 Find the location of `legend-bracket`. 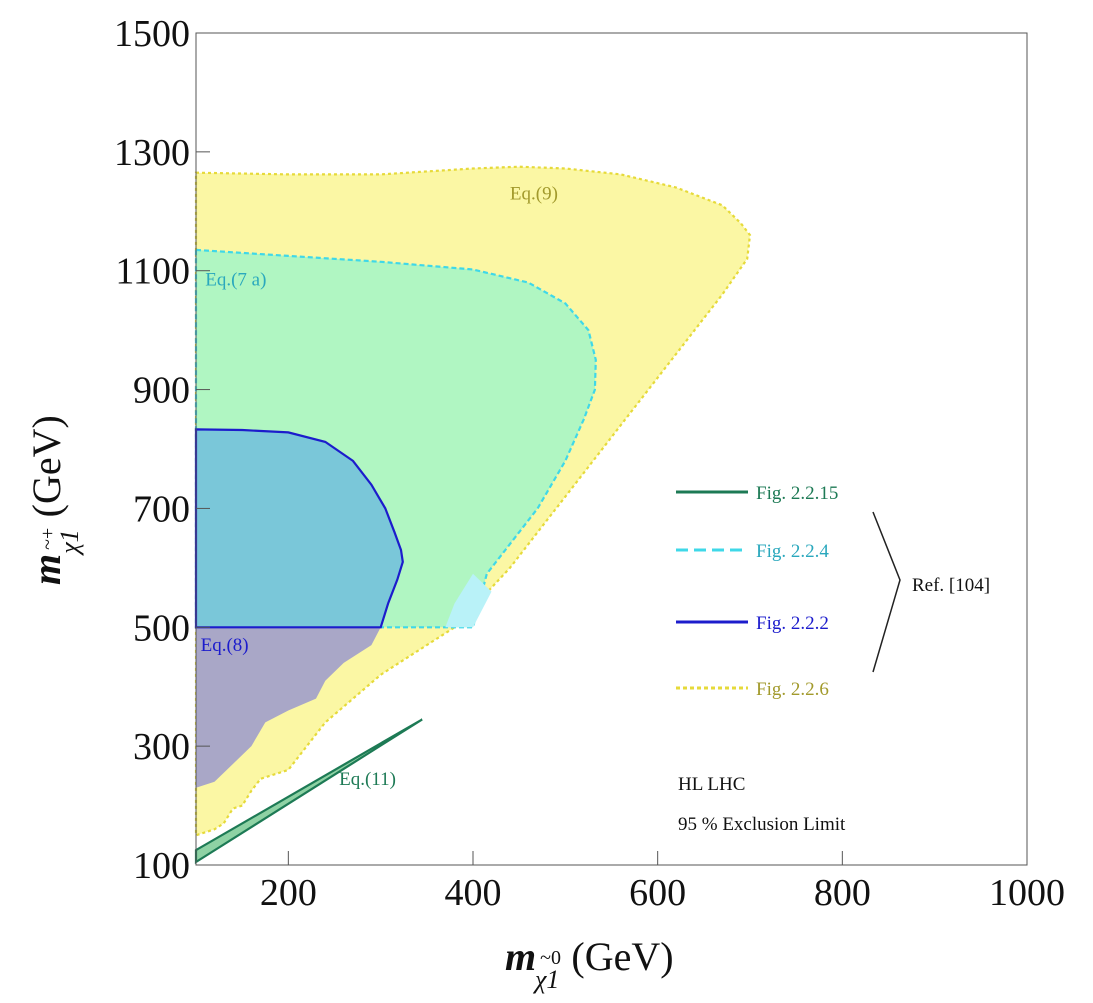

legend-bracket is located at coordinates (886, 592).